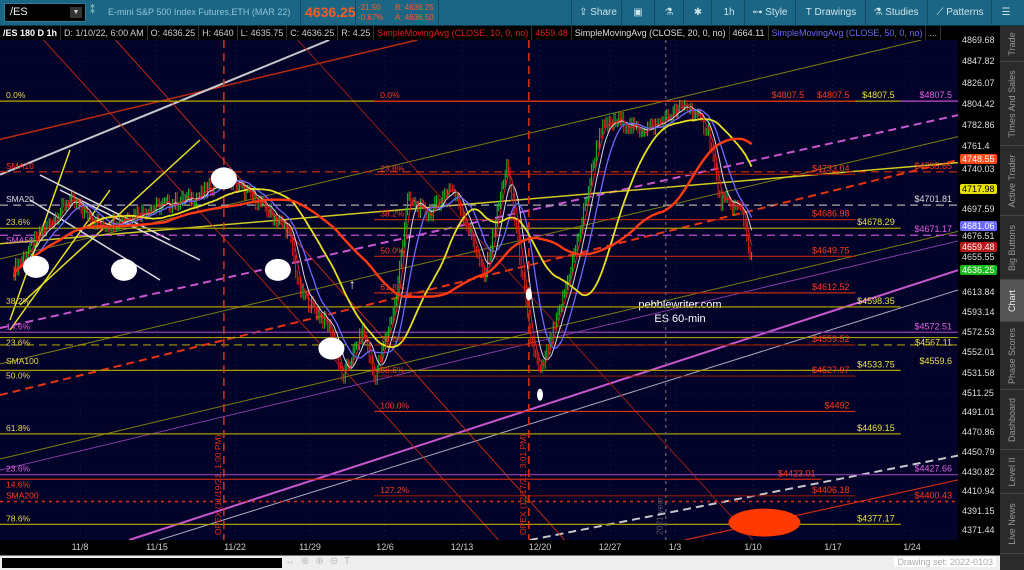  Describe the element at coordinates (598, 13) in the screenshot. I see `share-button: ⇪ Share` at that location.